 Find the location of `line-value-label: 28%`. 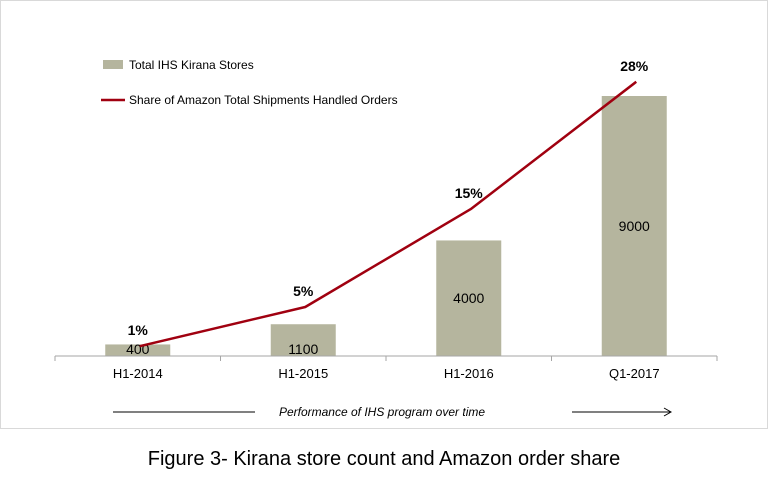

line-value-label: 28% is located at coordinates (634, 66).